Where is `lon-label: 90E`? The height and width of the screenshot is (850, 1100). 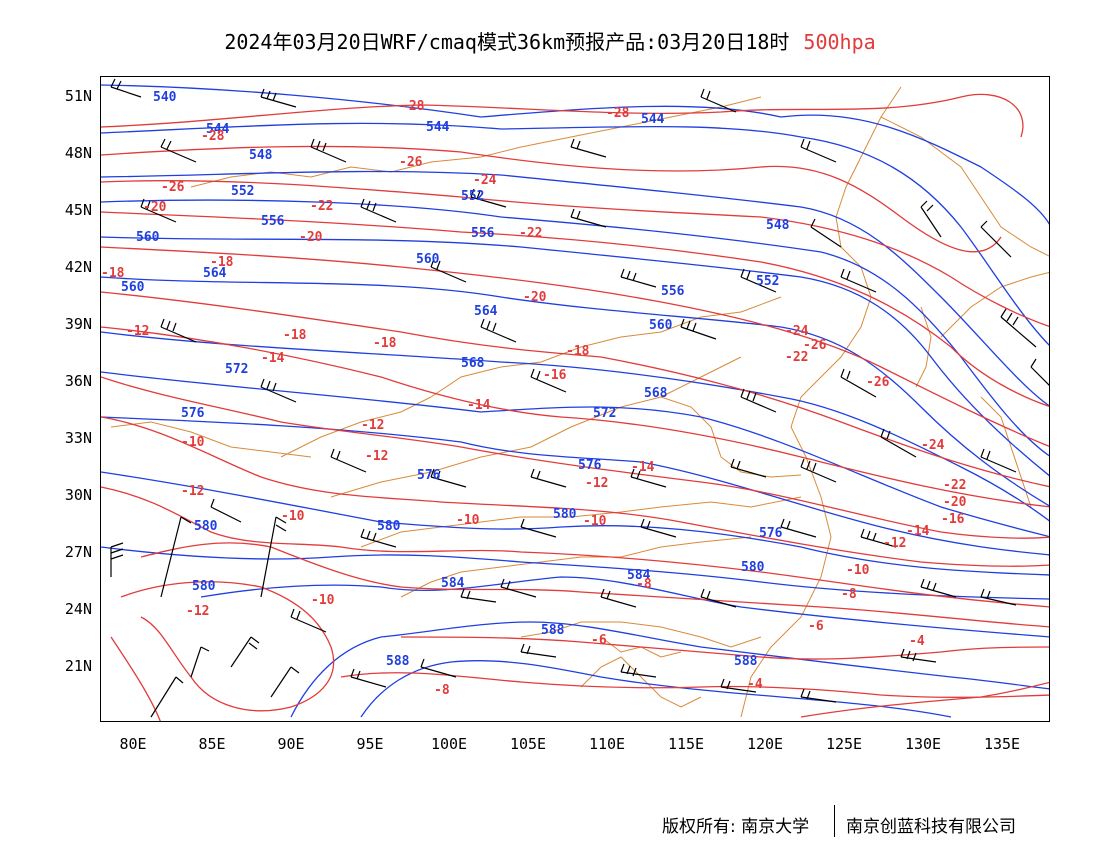
lon-label: 90E is located at coordinates (291, 744).